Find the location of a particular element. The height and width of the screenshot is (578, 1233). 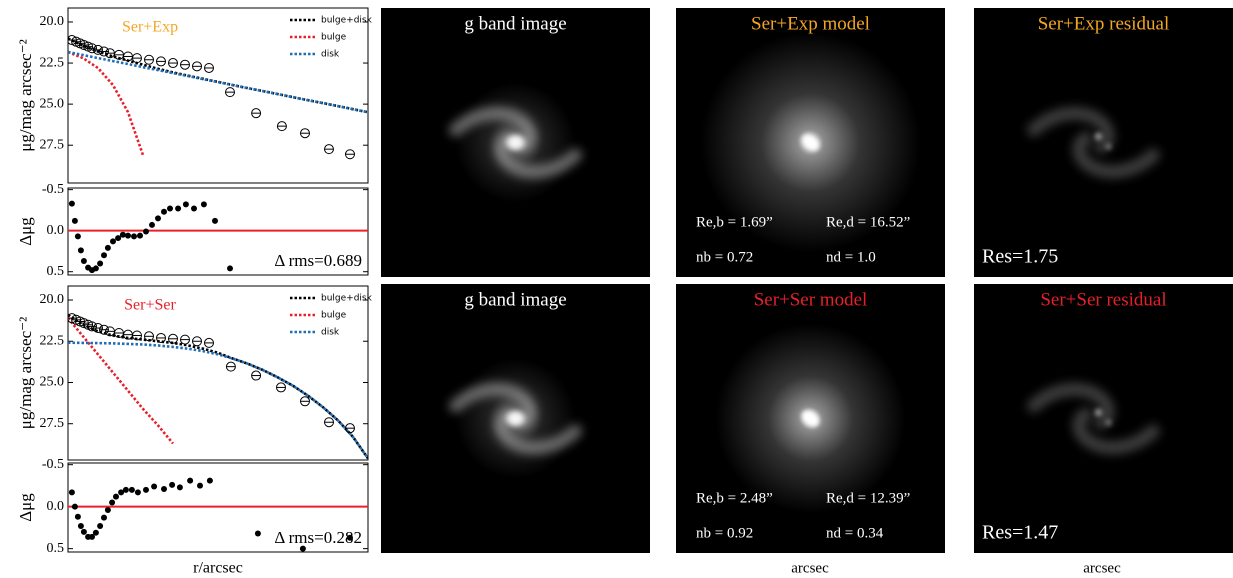

residual-value: Res=1.75 is located at coordinates (1020, 257).